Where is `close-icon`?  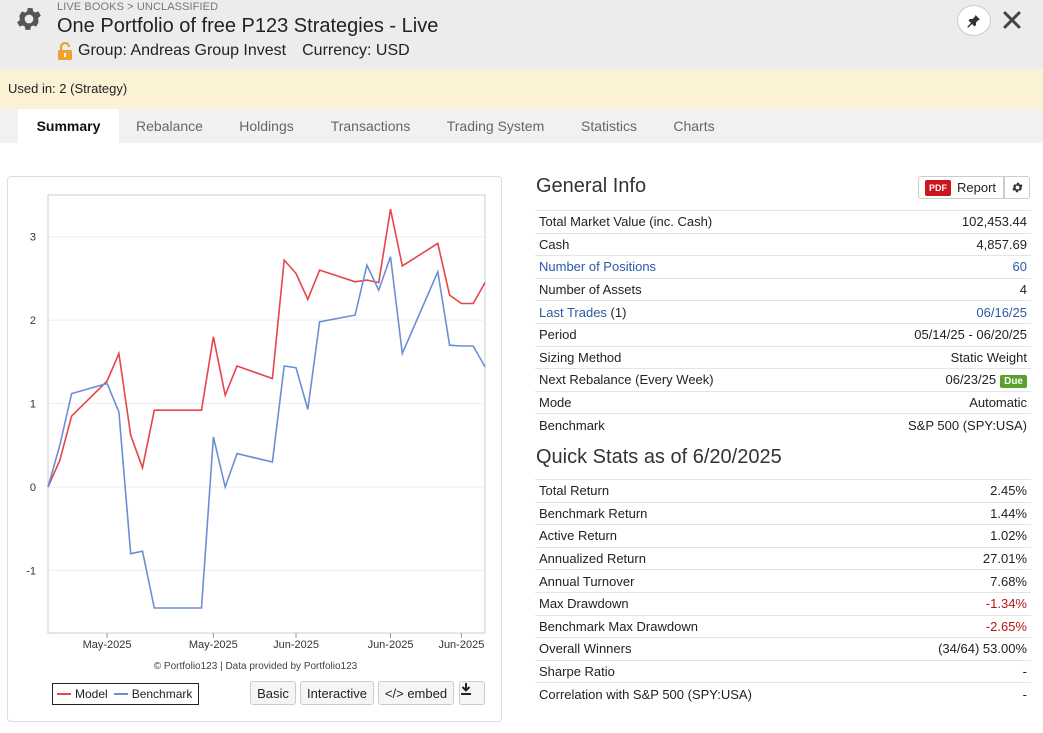 close-icon is located at coordinates (1012, 20).